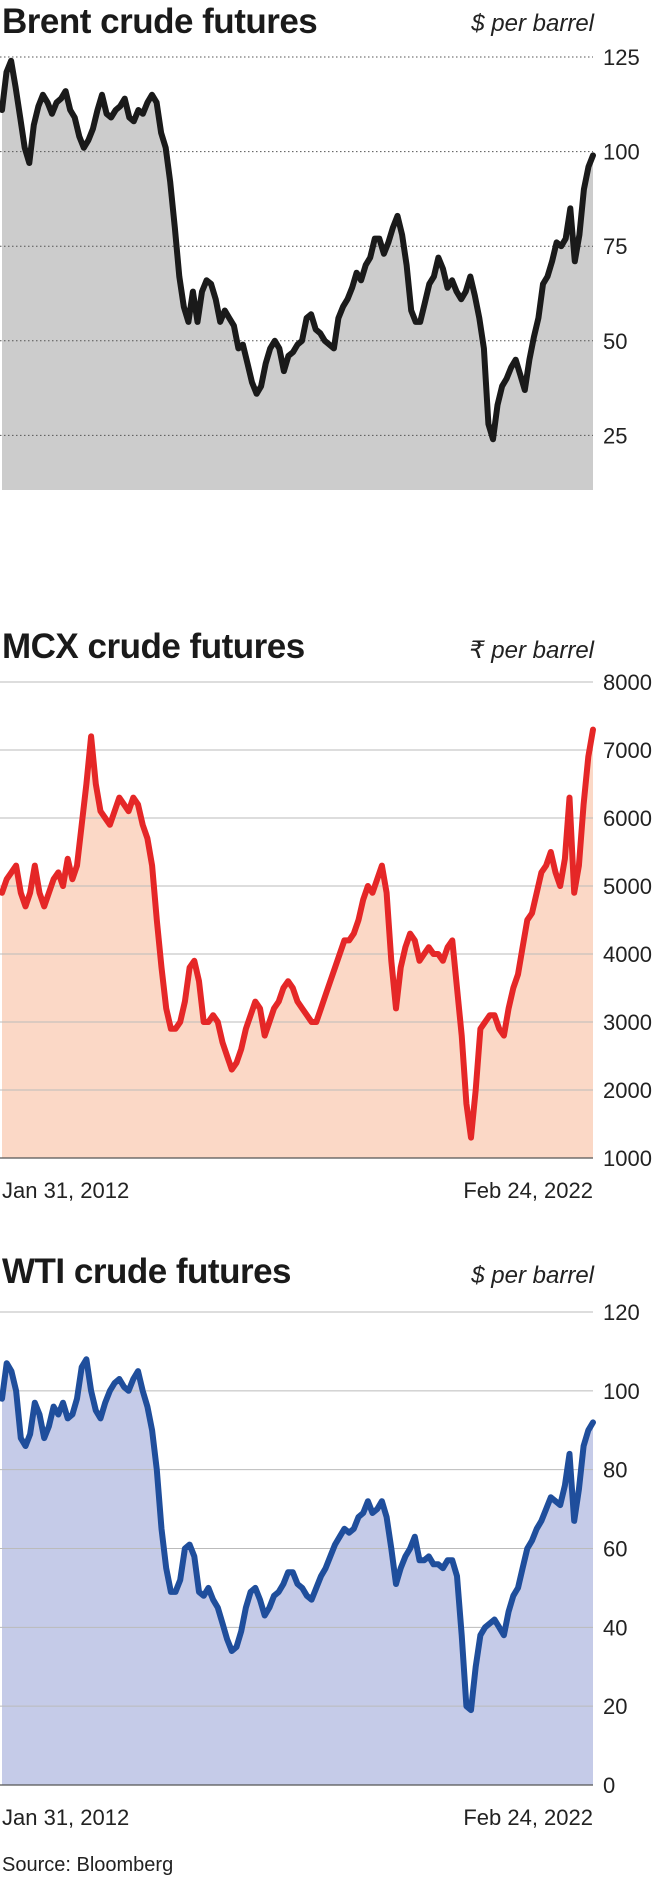  What do you see at coordinates (621, 1312) in the screenshot?
I see `y-tick-label: 120` at bounding box center [621, 1312].